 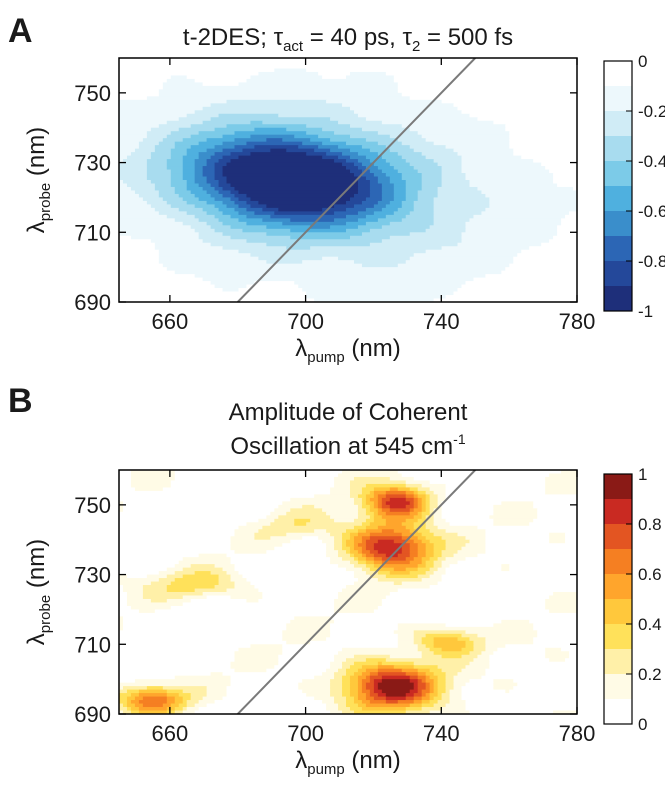 What do you see at coordinates (642, 724) in the screenshot?
I see `colorbar-tick-label: 0` at bounding box center [642, 724].